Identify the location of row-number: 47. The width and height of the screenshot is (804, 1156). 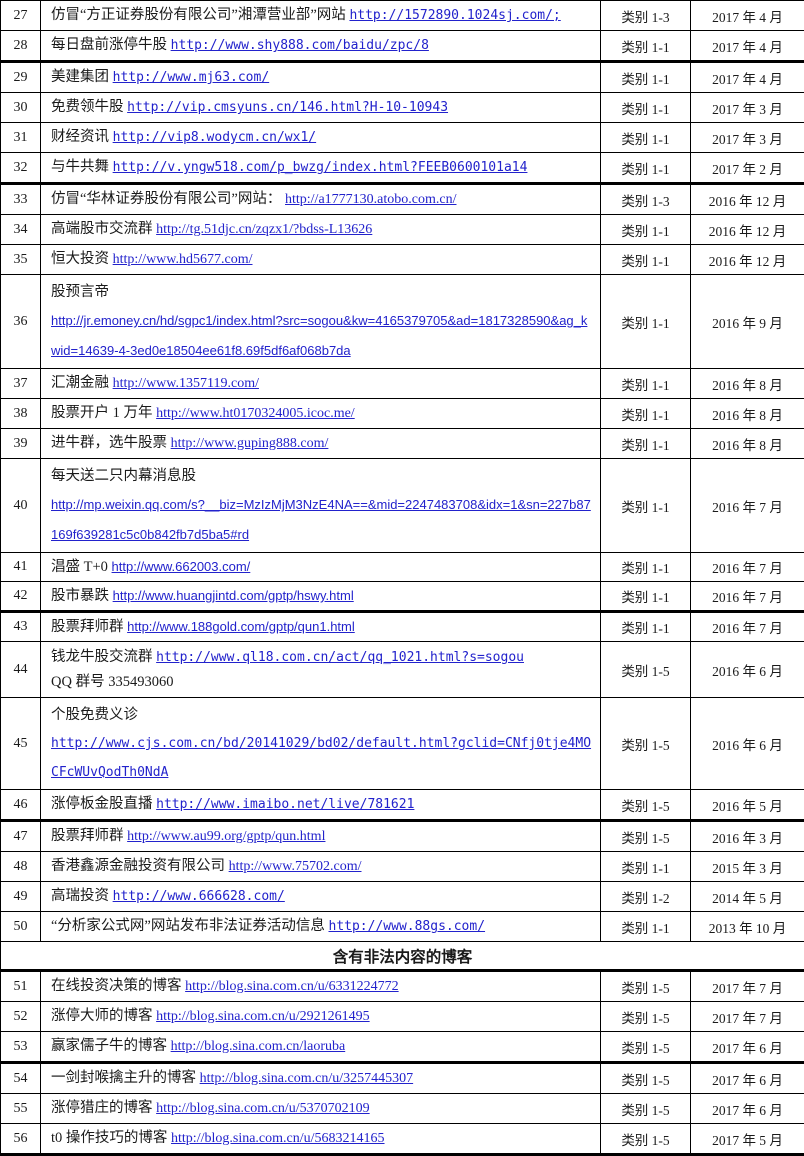
(21, 836).